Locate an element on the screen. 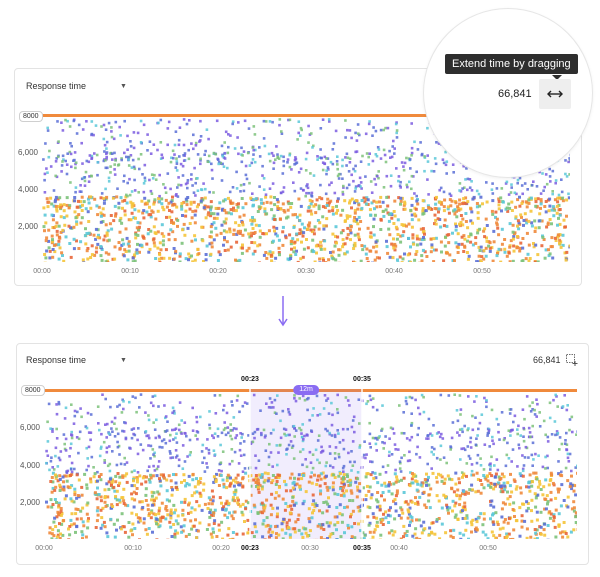 The height and width of the screenshot is (577, 600). metric-dropdown-top: Response time ▼ is located at coordinates (76, 86).